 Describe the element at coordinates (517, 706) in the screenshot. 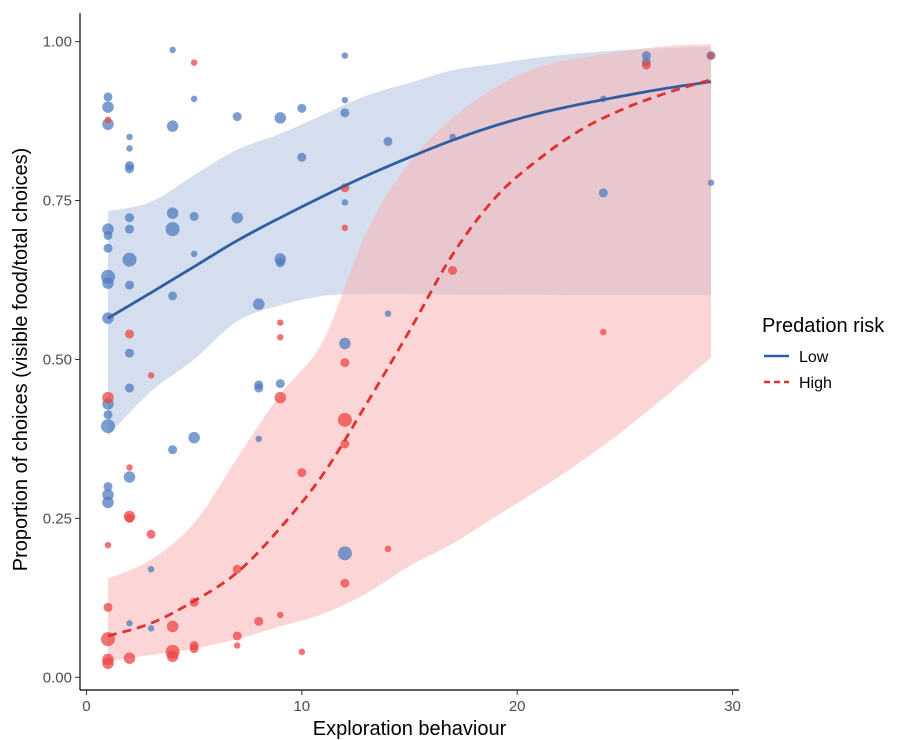

I see `x-tick-label: 20` at that location.